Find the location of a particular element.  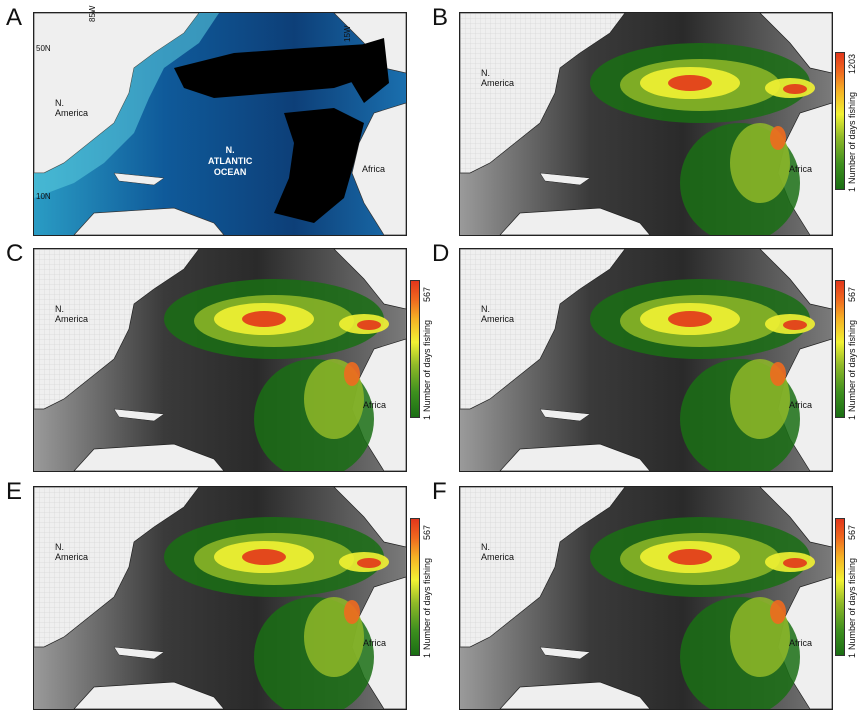

panel-letter: F is located at coordinates (439, 491).